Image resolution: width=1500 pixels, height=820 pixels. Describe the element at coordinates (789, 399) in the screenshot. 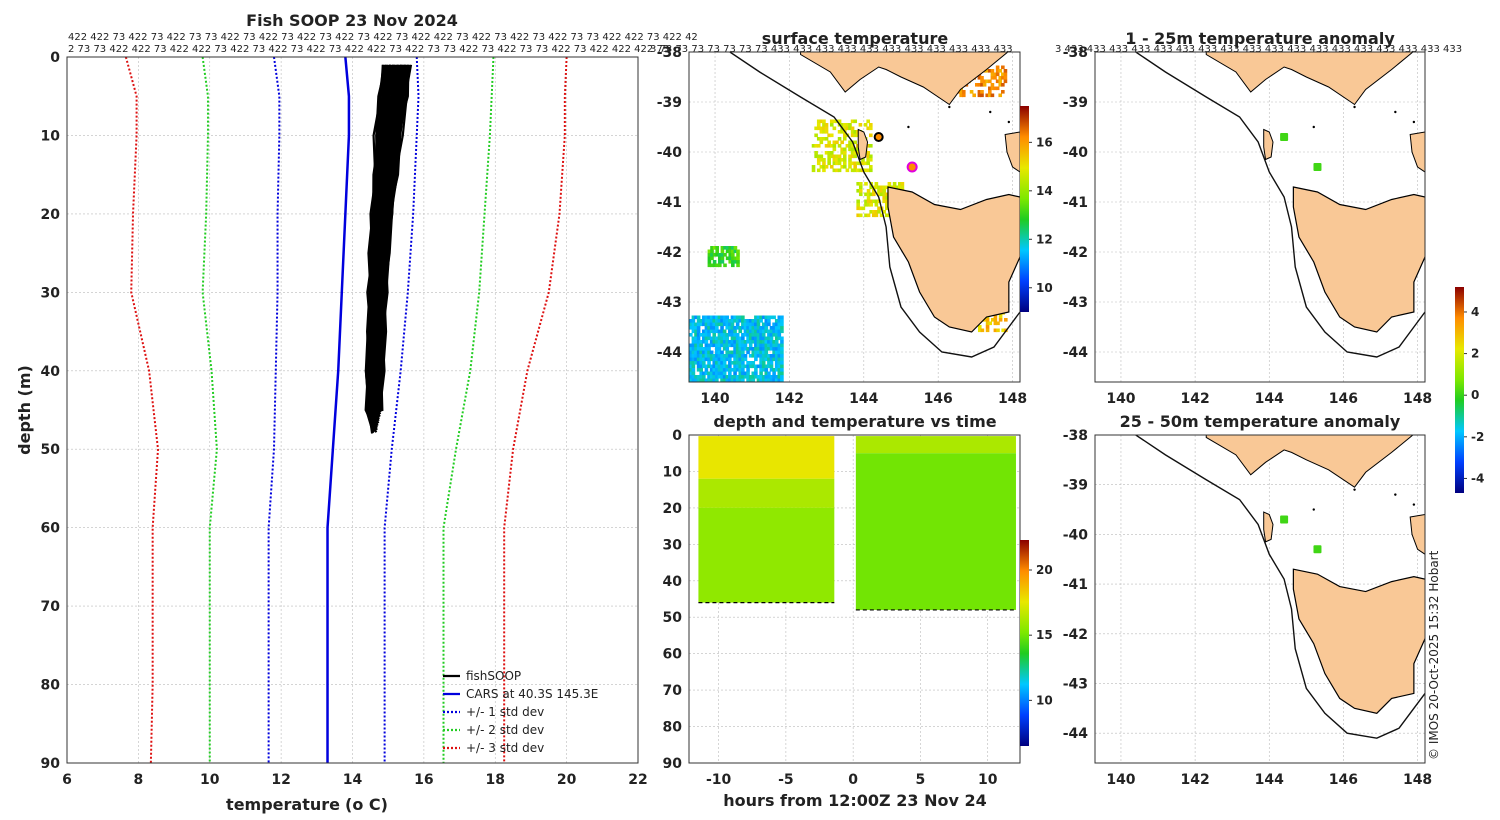

I see `map-xtick: 142` at that location.